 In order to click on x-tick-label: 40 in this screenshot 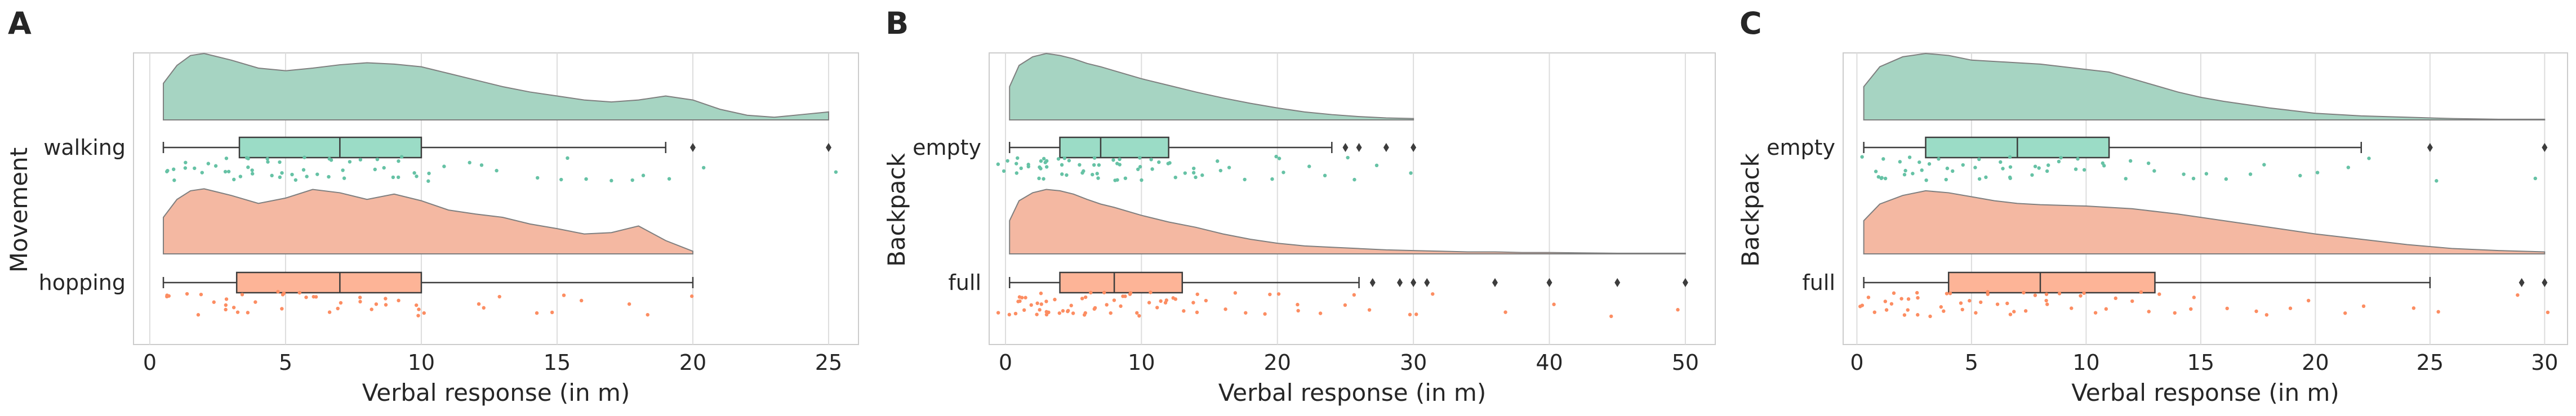, I will do `click(1549, 362)`.